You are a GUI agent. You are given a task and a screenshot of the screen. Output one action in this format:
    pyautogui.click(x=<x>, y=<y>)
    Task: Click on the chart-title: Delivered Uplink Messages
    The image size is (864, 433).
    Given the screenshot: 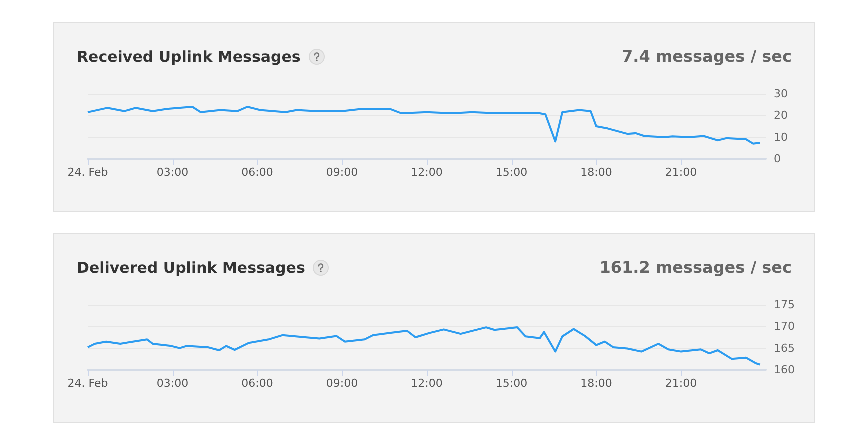 What is the action you would take?
    pyautogui.click(x=191, y=268)
    